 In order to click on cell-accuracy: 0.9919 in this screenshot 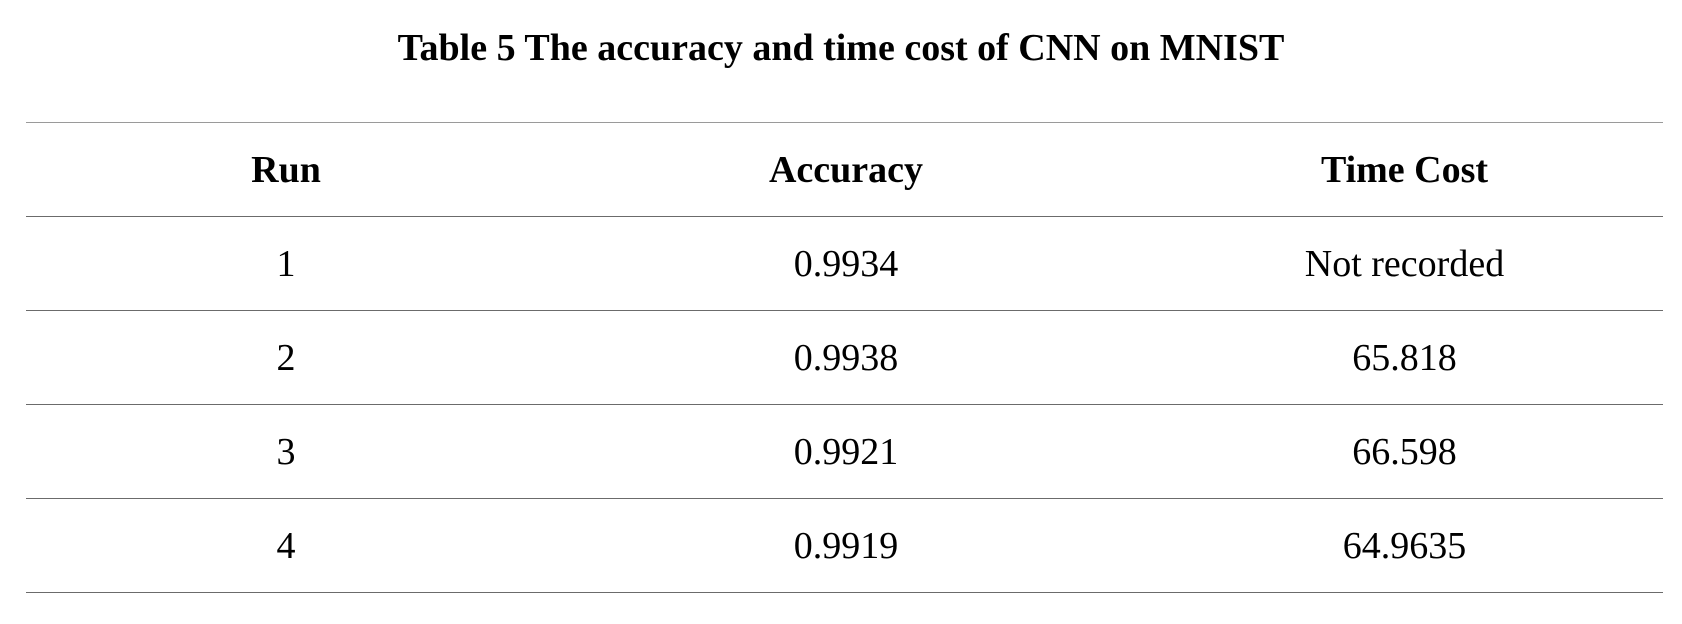, I will do `click(846, 545)`.